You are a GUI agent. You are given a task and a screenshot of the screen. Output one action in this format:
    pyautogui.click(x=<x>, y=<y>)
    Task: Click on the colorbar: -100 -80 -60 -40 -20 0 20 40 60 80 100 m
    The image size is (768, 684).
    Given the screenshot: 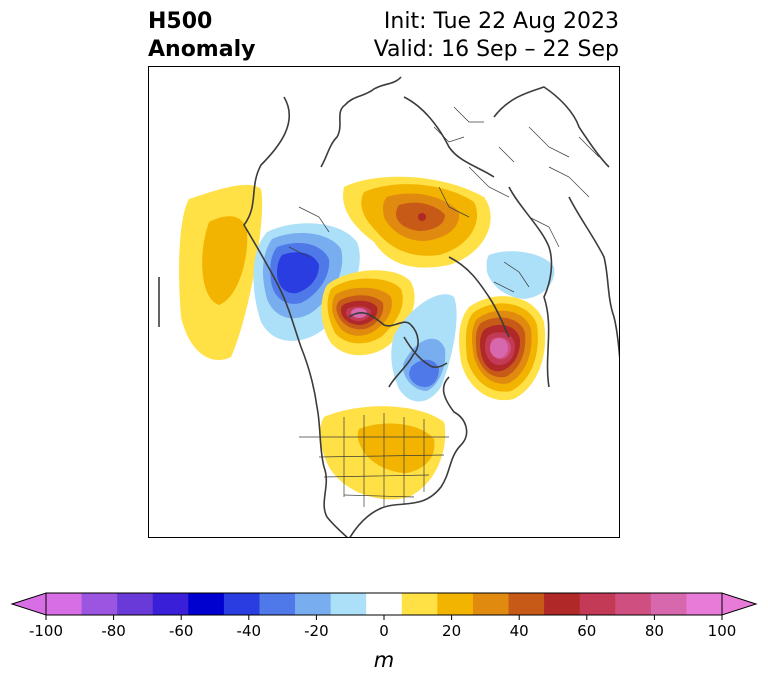 What is the action you would take?
    pyautogui.click(x=384, y=632)
    